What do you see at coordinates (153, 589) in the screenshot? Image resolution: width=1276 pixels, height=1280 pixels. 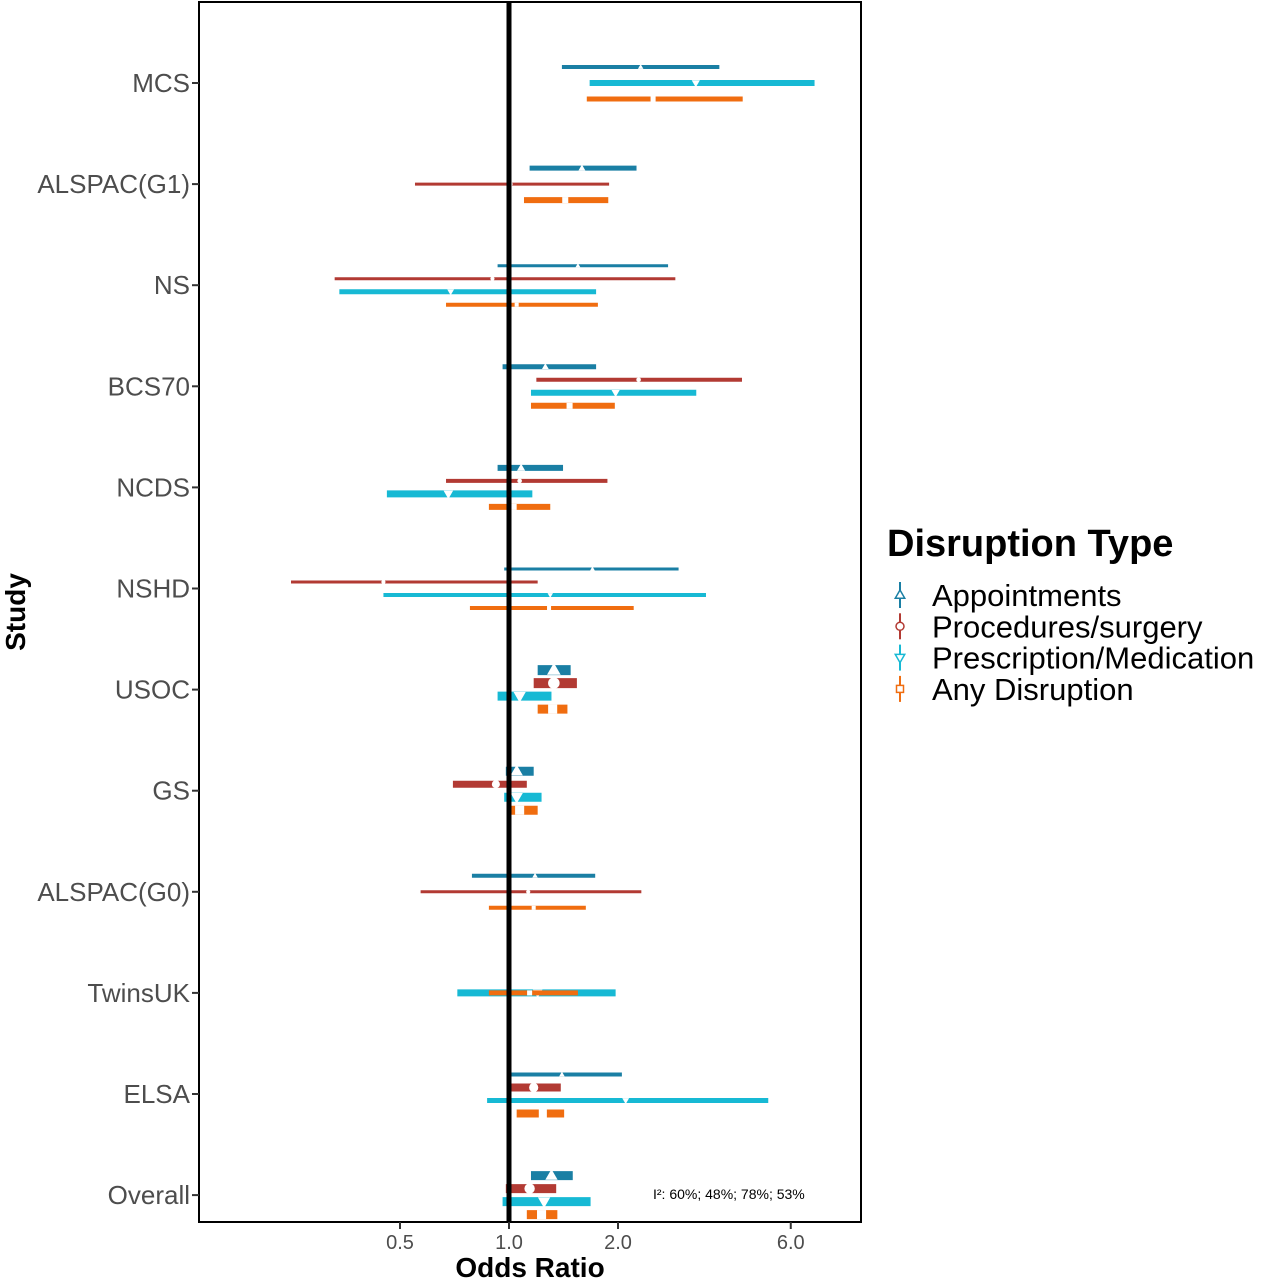 I see `y-tick-label: NSHD` at bounding box center [153, 589].